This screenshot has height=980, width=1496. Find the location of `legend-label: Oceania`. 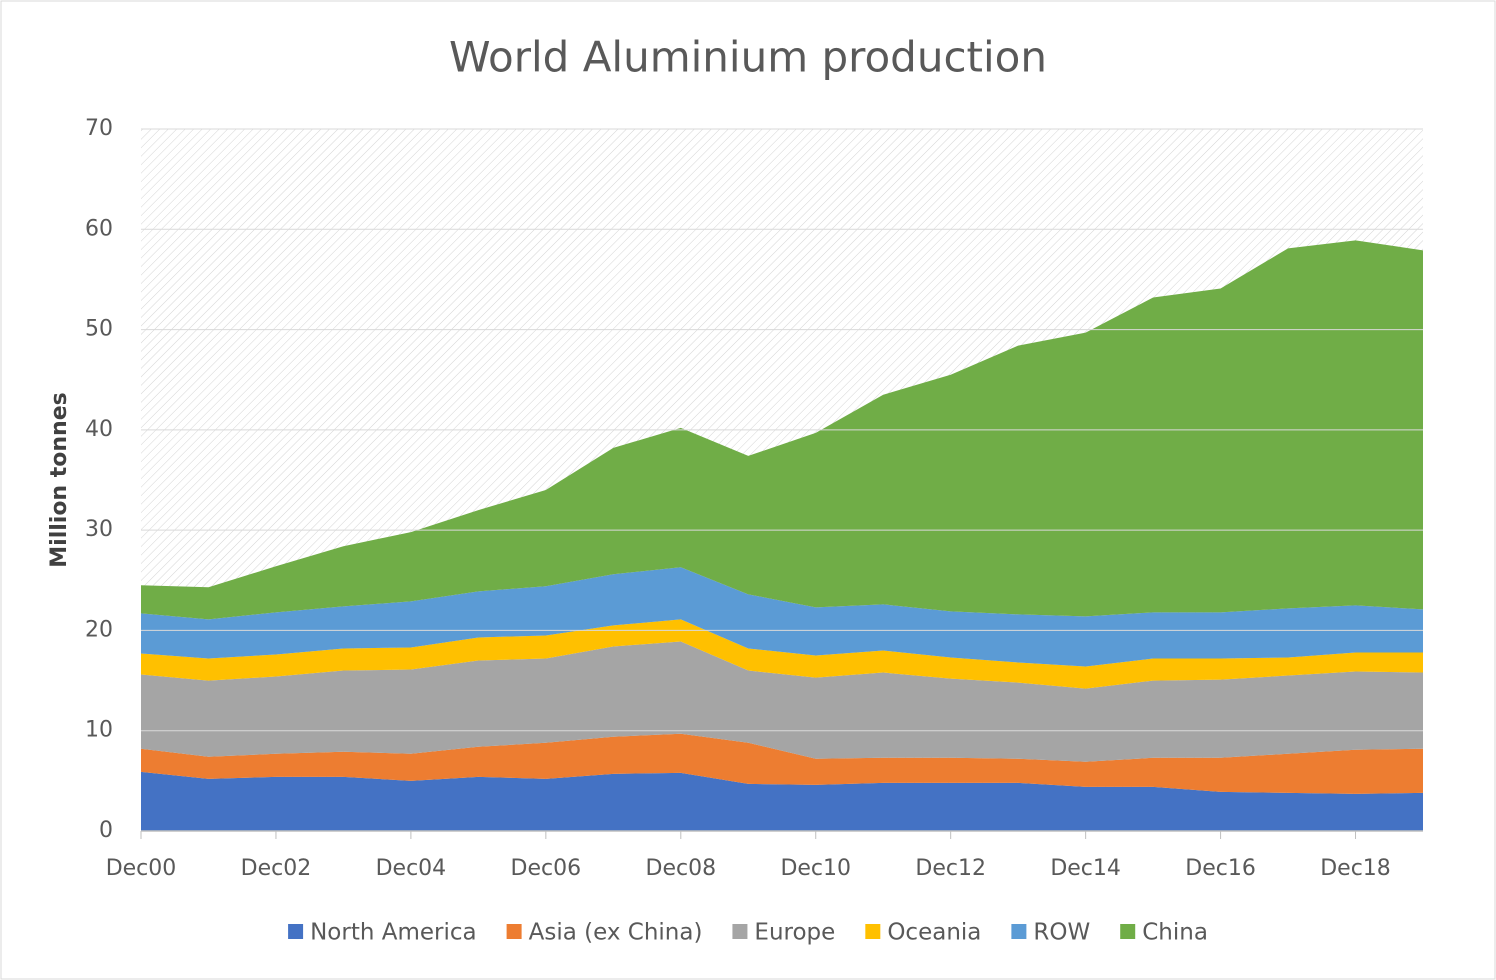

legend-label: Oceania is located at coordinates (934, 933).